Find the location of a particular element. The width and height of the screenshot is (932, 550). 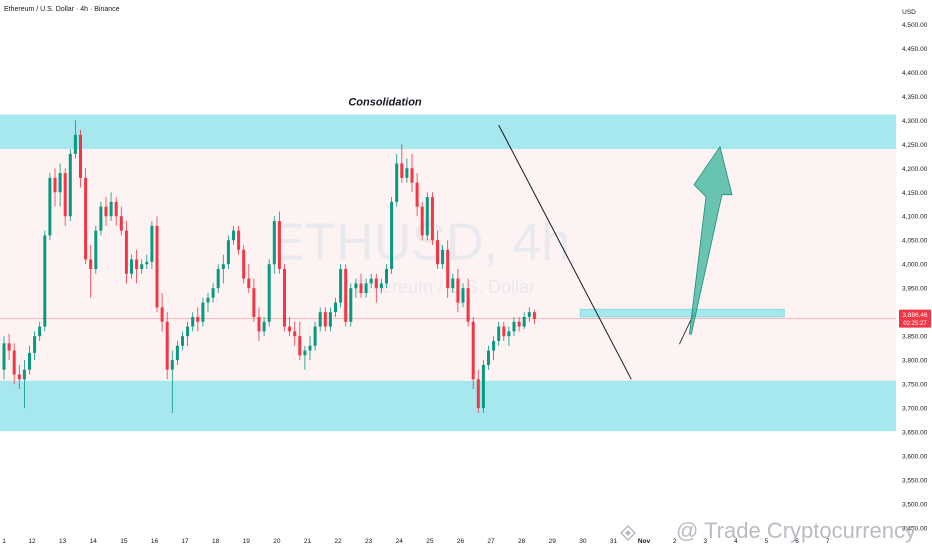

watermark-text: @ Trade Cryptocurrency is located at coordinates (796, 530).